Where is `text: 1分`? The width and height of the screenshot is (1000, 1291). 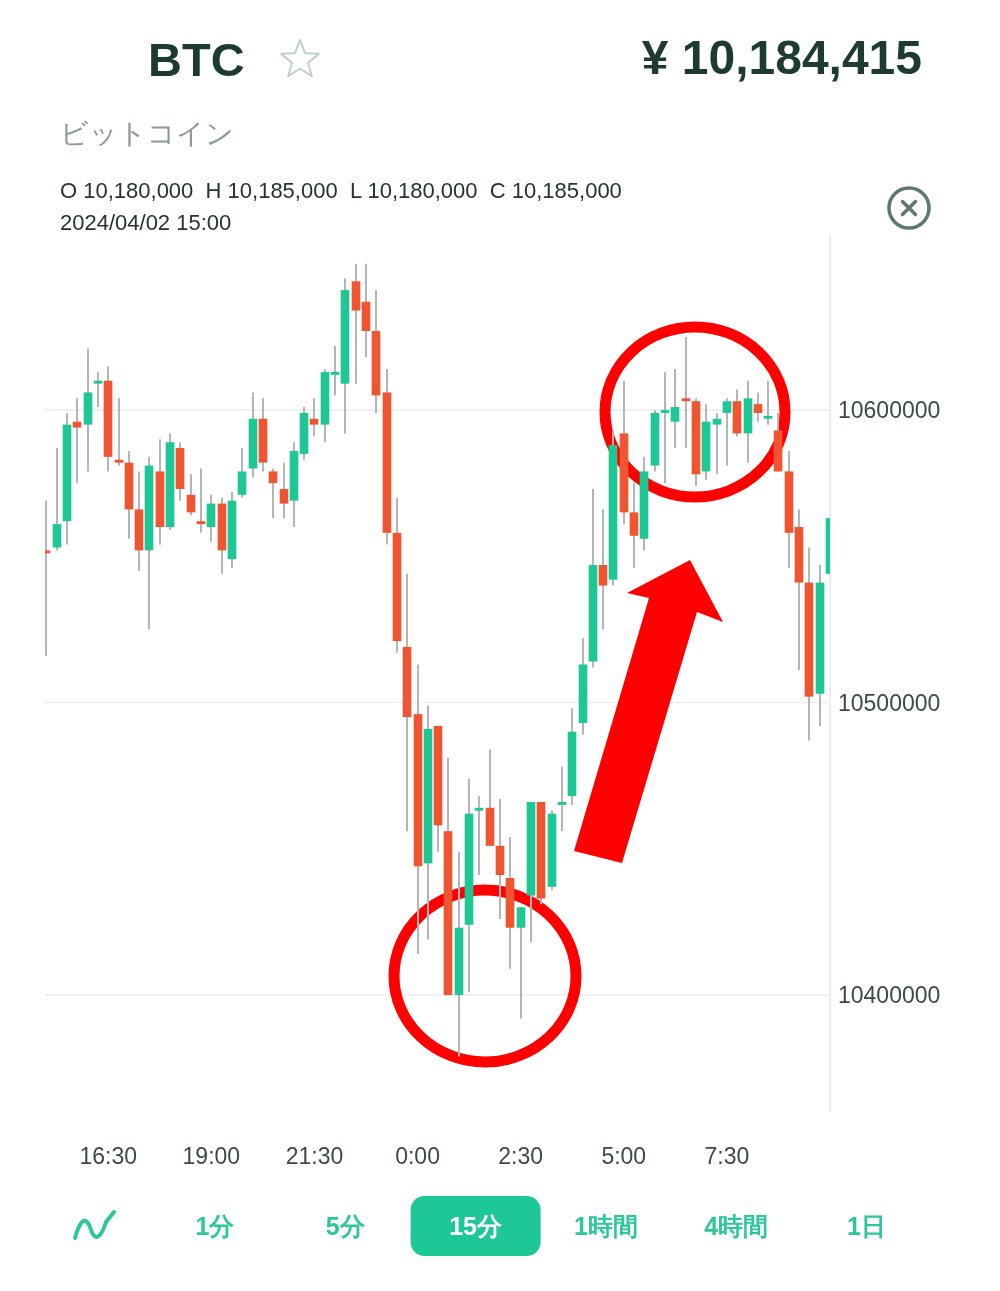 text: 1分 is located at coordinates (215, 1226).